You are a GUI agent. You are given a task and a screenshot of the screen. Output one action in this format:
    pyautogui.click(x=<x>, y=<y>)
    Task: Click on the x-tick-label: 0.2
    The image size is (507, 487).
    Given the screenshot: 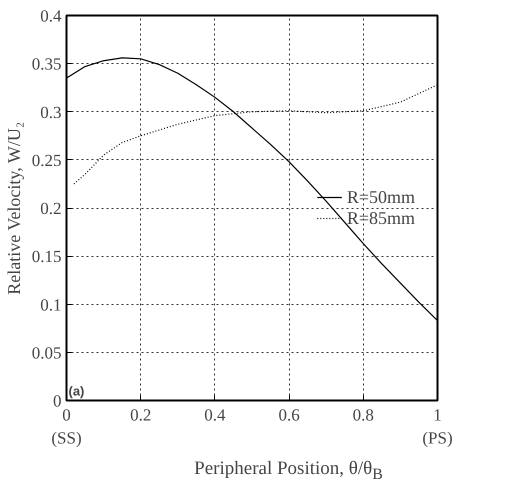 What is the action you would take?
    pyautogui.click(x=141, y=415)
    